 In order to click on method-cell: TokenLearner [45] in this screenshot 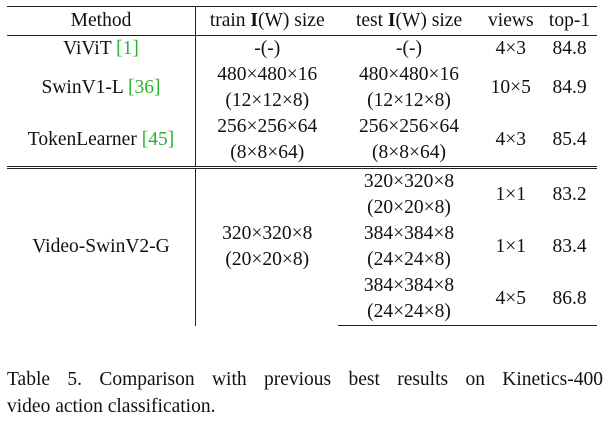, I will do `click(101, 141)`.